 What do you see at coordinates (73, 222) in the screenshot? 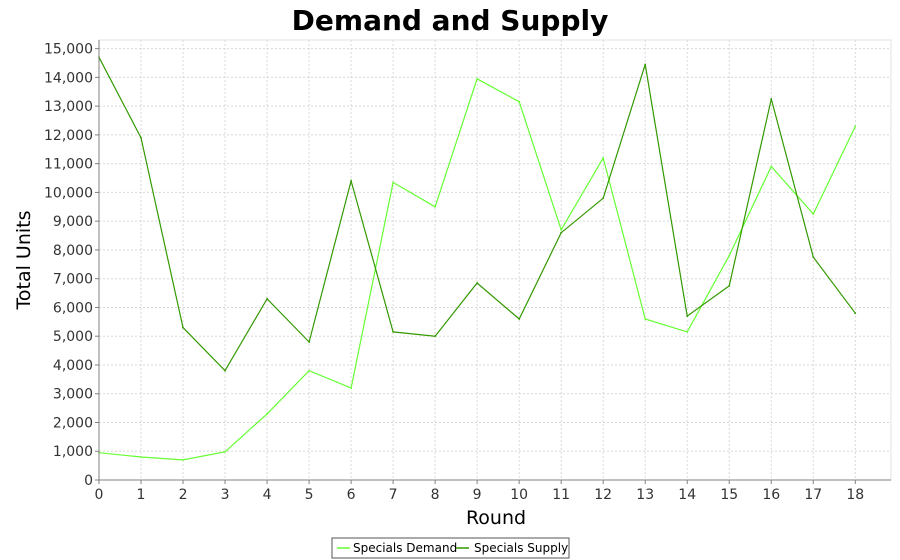
I see `y-tick-label: 9,000` at bounding box center [73, 222].